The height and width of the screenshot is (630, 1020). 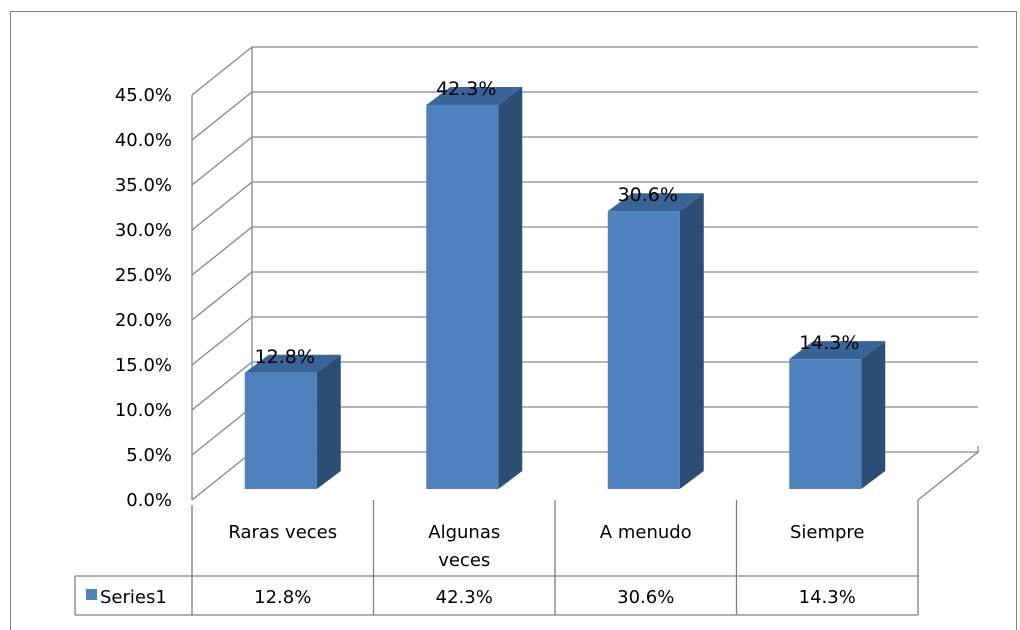 What do you see at coordinates (133, 597) in the screenshot?
I see `legend-series-name: Series1` at bounding box center [133, 597].